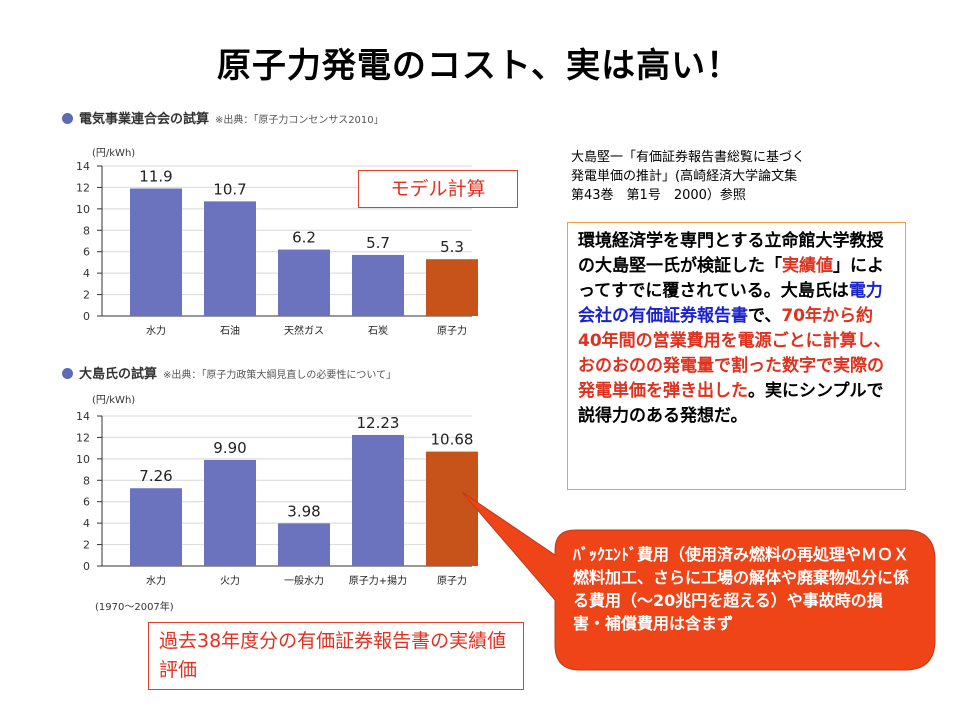 The image size is (958, 716). Describe the element at coordinates (114, 400) in the screenshot. I see `chart2-unit: (円/kWh)` at that location.